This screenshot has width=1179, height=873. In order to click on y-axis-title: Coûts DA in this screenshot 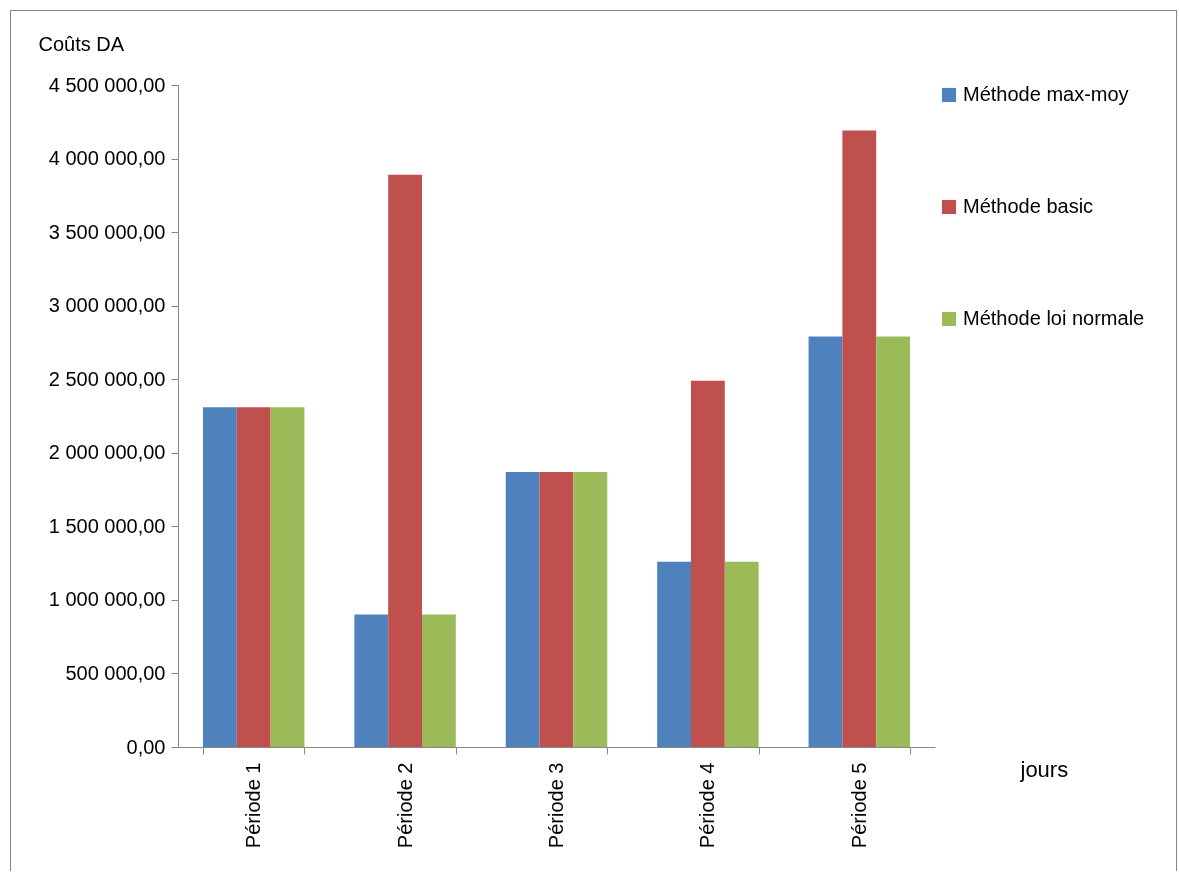, I will do `click(81, 43)`.